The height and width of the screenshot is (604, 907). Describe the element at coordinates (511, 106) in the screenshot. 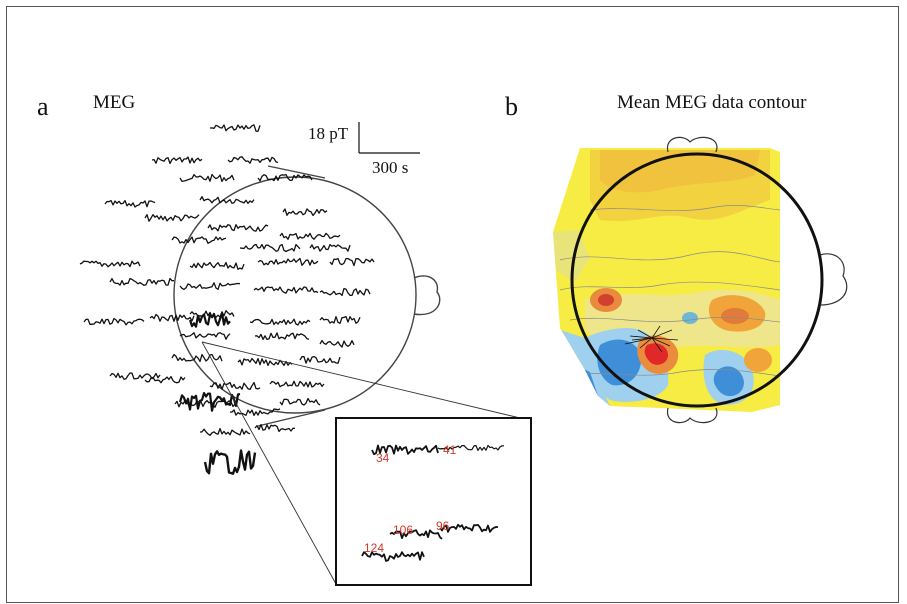

I see `panel-b-letter: b` at that location.